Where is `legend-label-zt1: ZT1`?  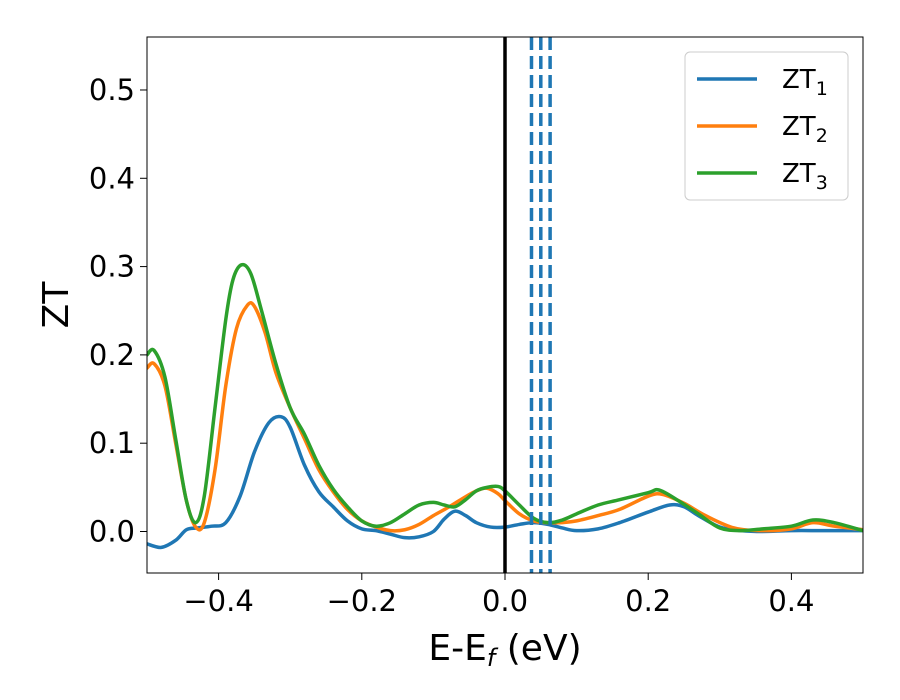
legend-label-zt1: ZT1 is located at coordinates (805, 82).